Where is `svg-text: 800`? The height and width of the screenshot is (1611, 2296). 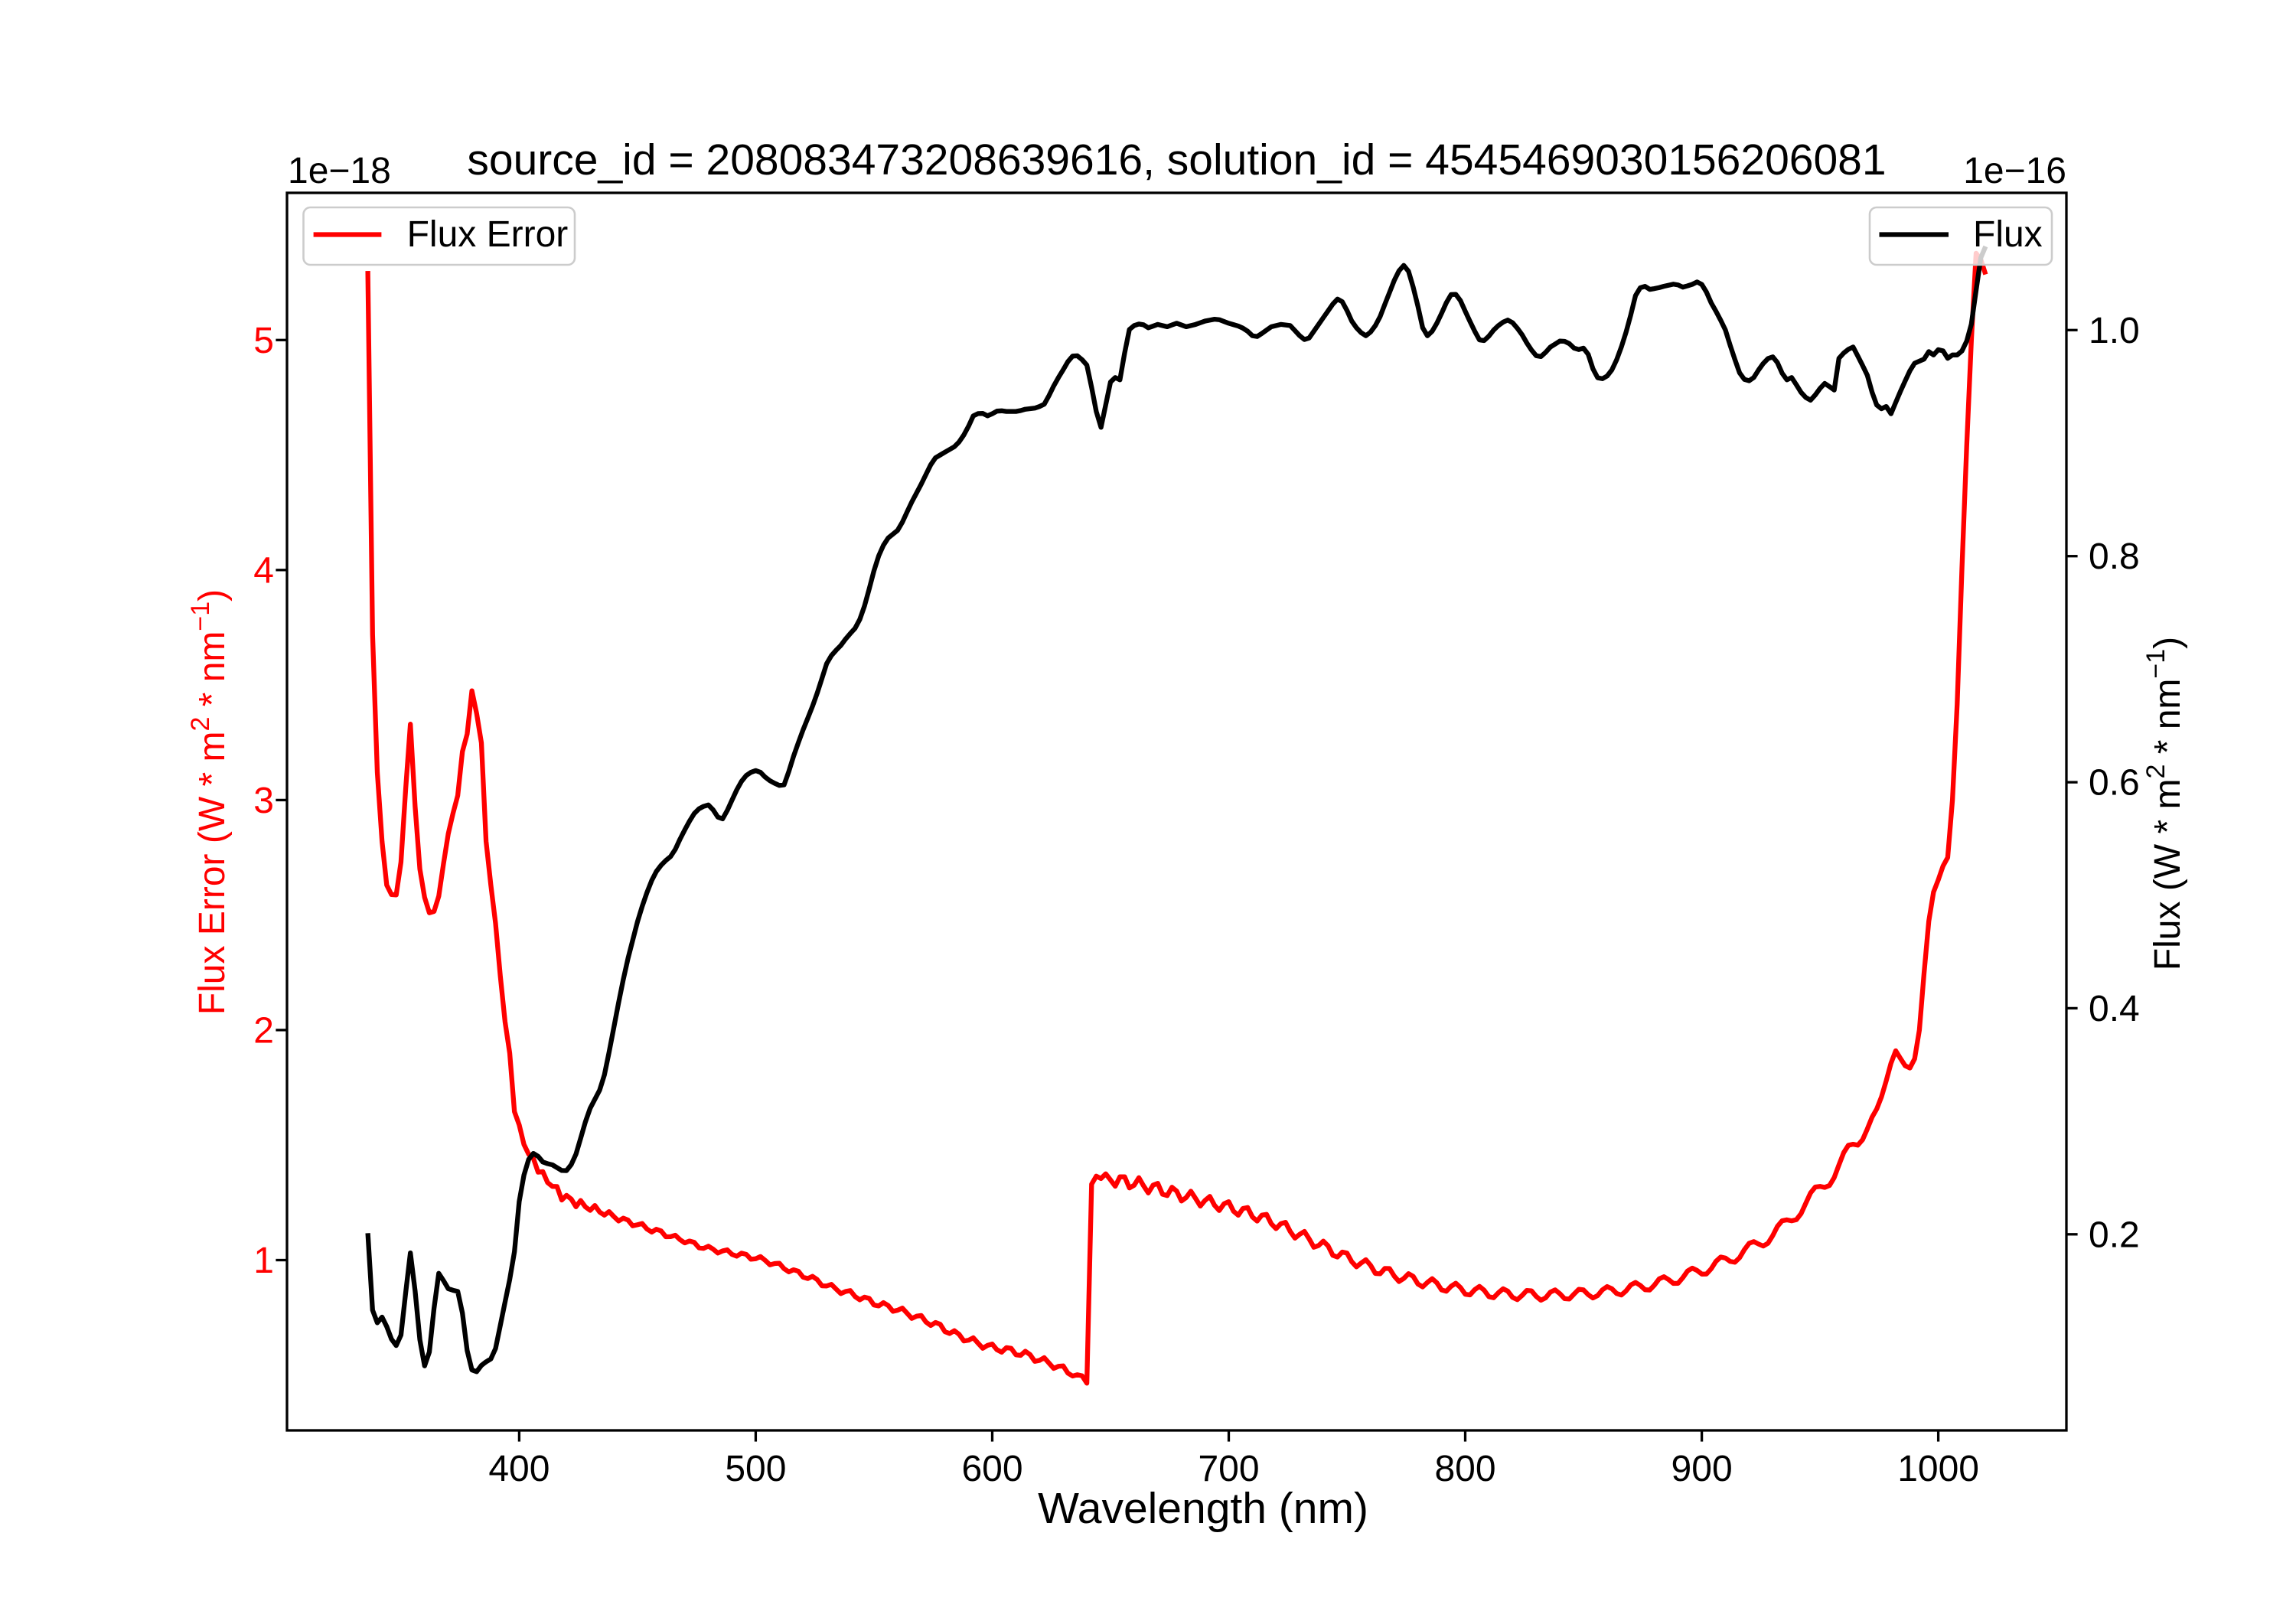 svg-text: 800 is located at coordinates (1464, 1469).